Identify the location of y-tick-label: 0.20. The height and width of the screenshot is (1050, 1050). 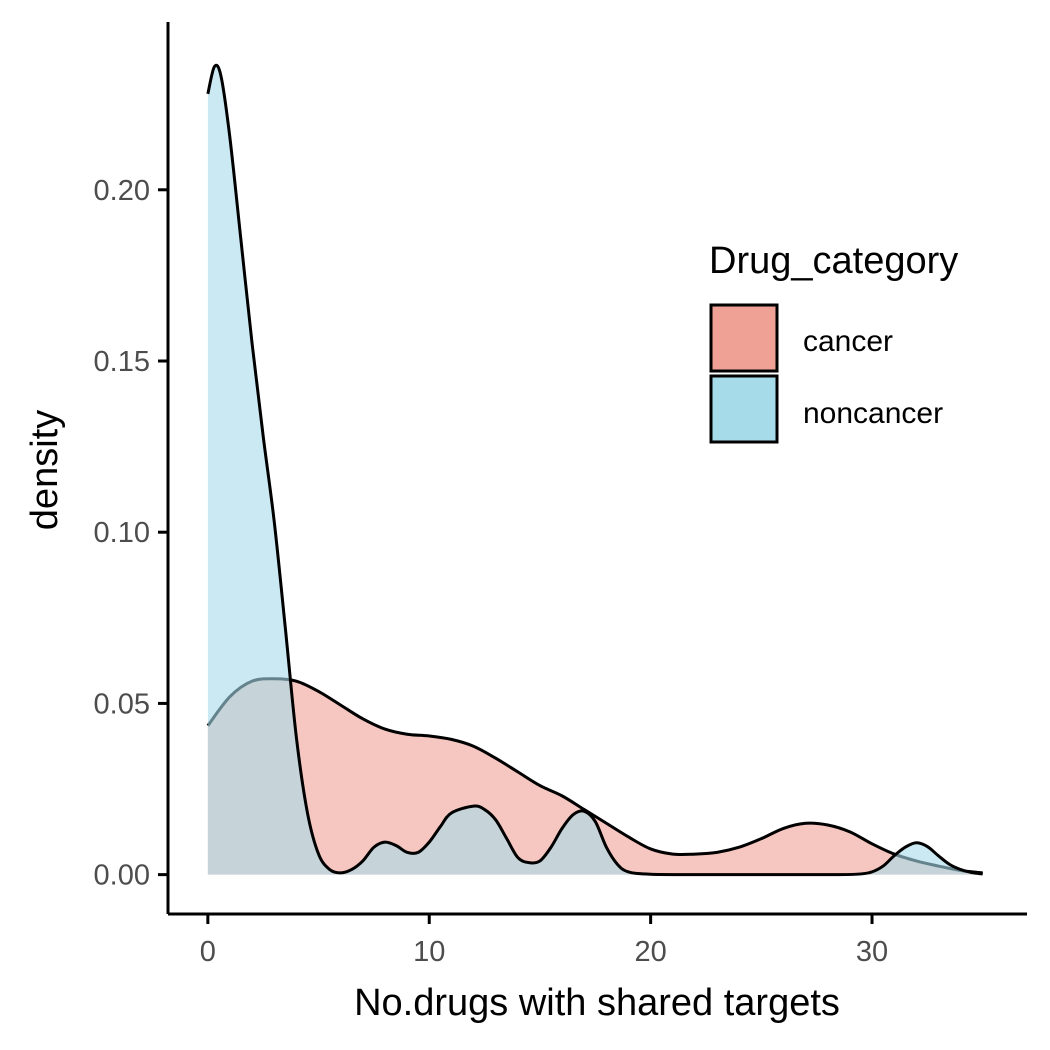
(122, 191).